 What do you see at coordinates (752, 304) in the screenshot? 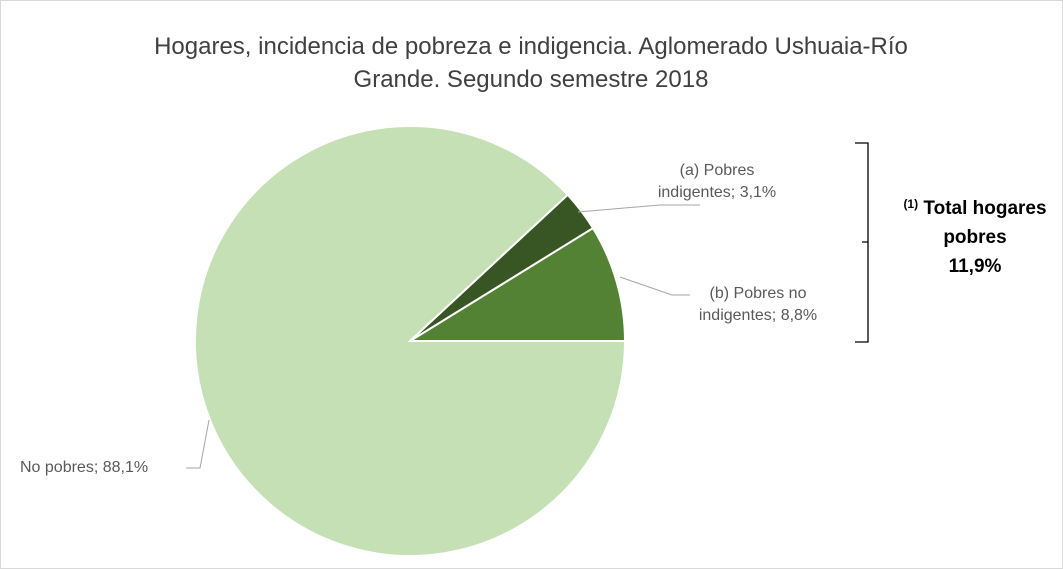
I see `category-label: (b) Pobres no indigentes` at bounding box center [752, 304].